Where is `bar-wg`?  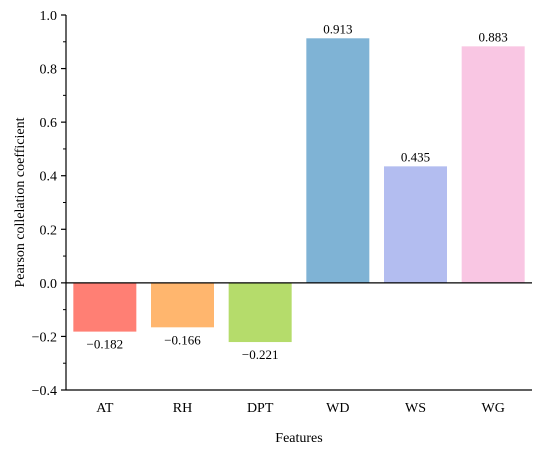 bar-wg is located at coordinates (493, 164).